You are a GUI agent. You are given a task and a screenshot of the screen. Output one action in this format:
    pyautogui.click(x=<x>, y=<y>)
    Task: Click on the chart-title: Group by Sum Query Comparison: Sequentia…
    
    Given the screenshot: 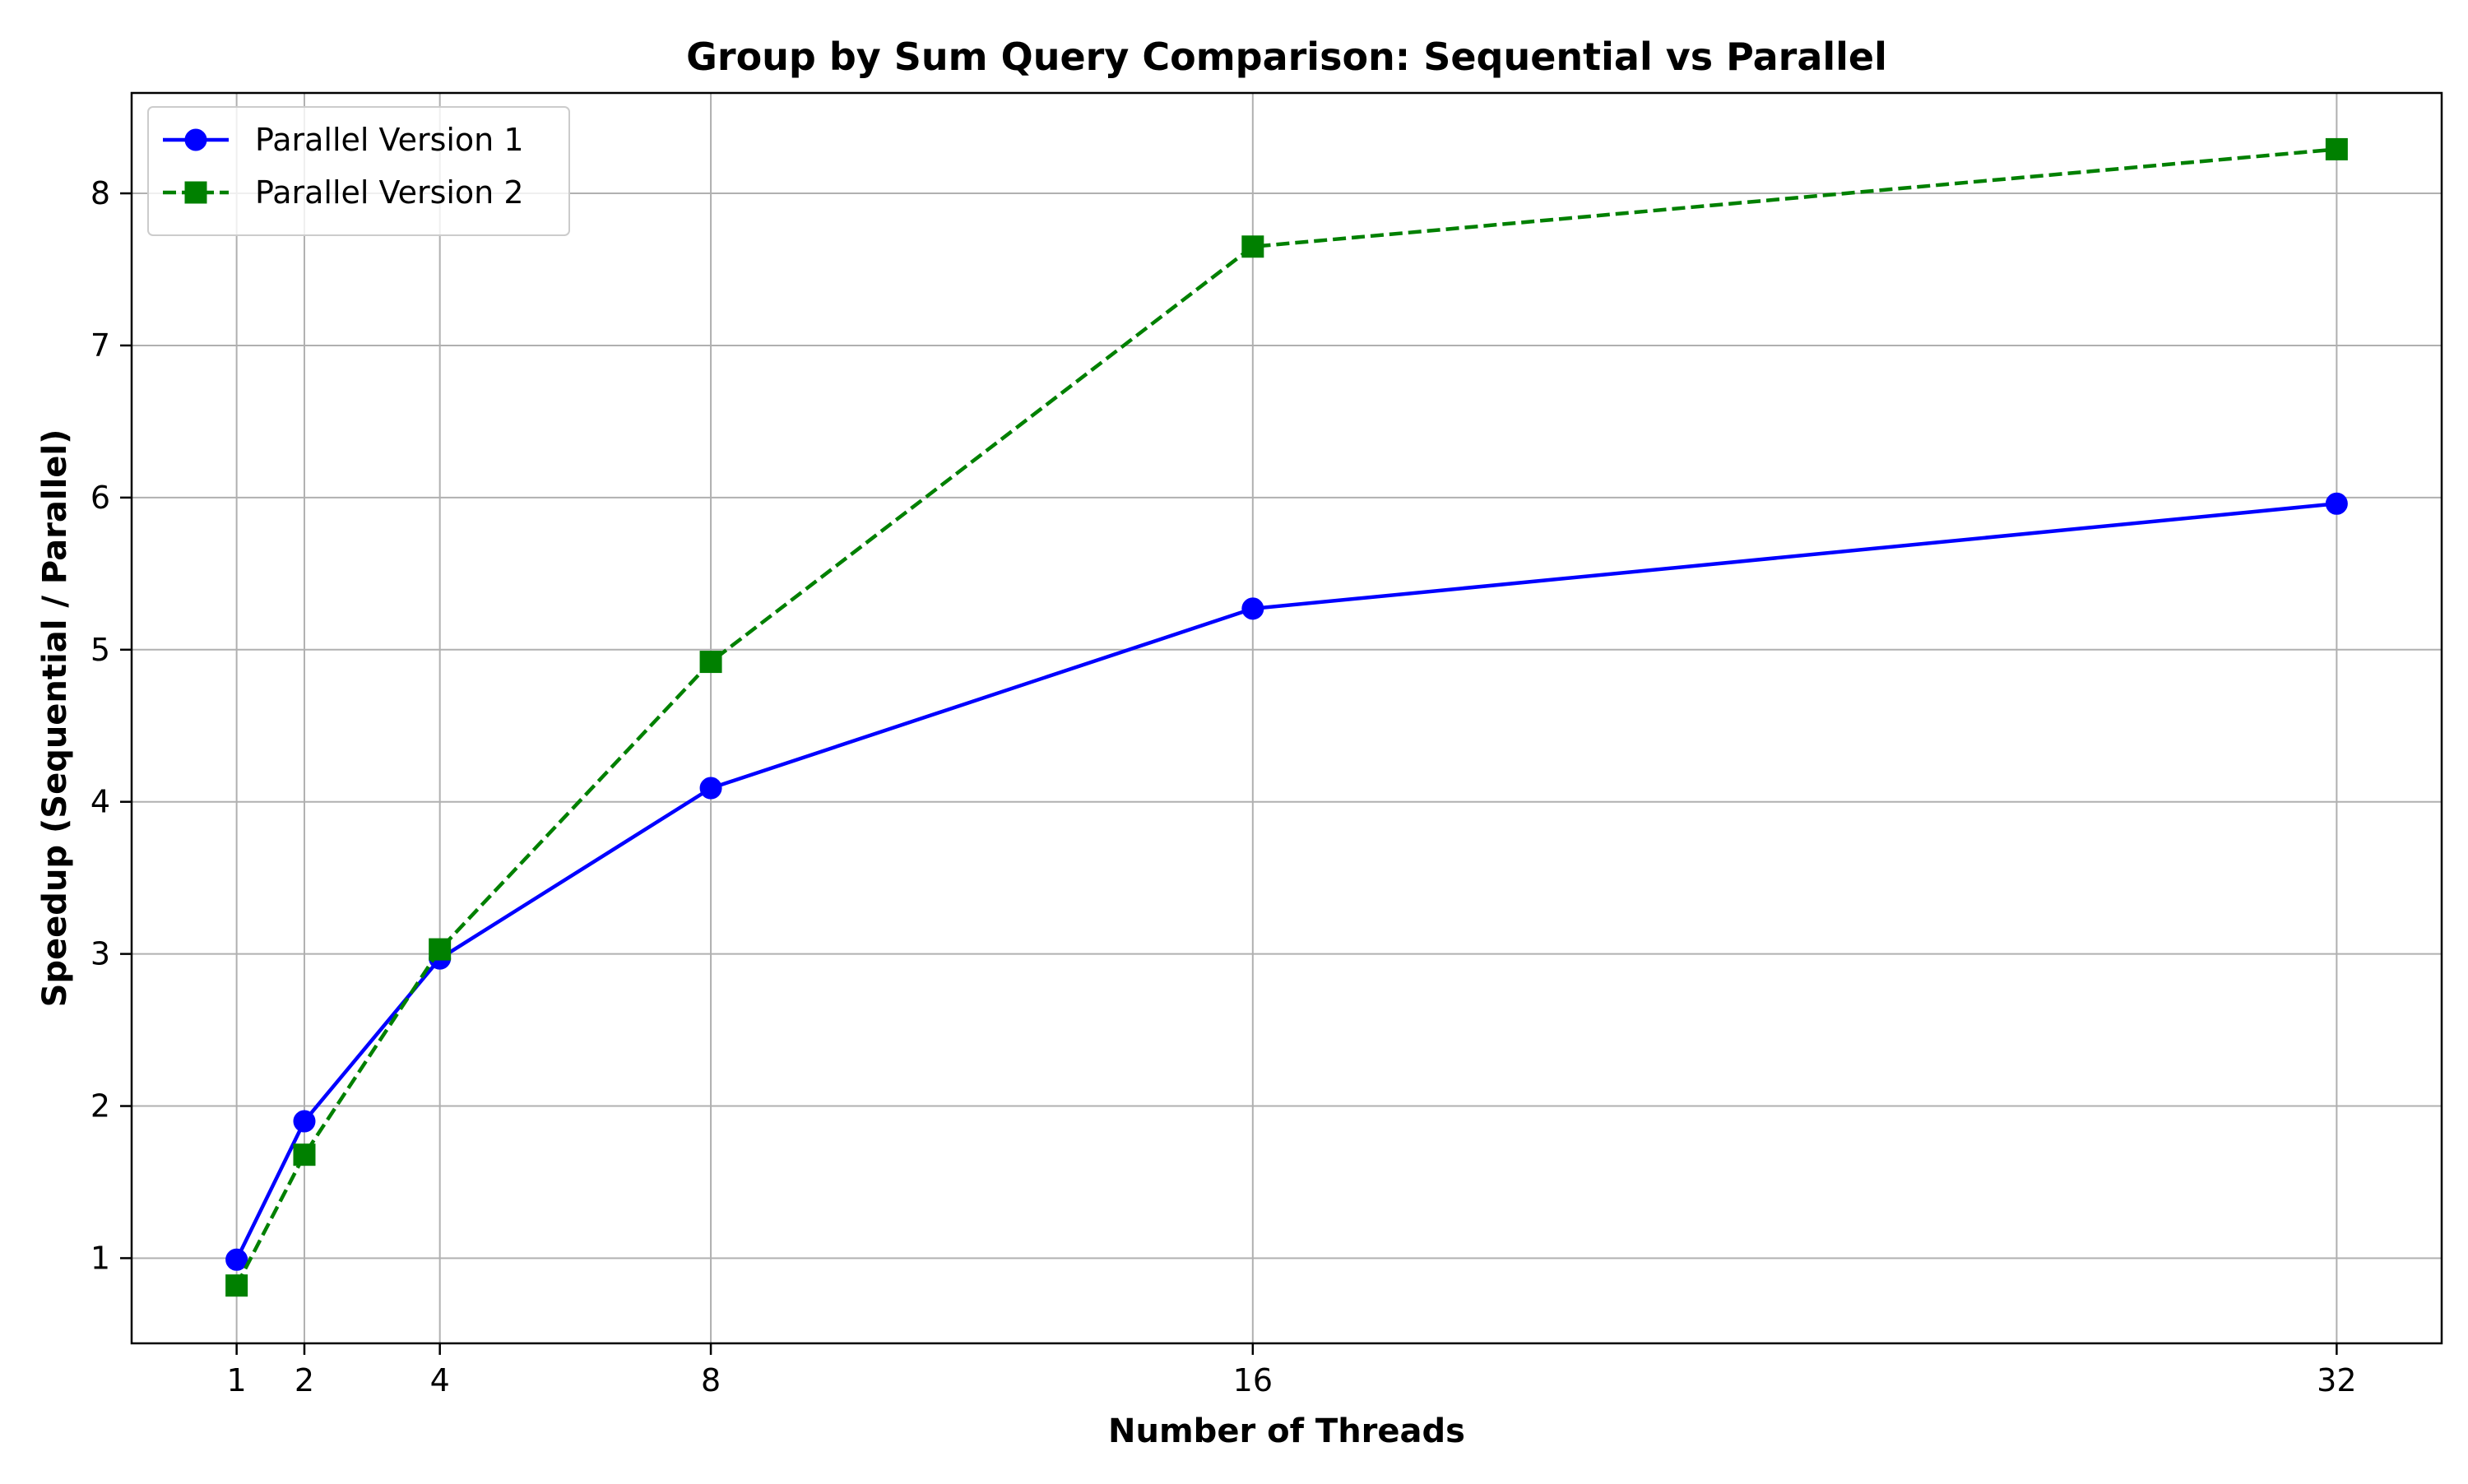 What is the action you would take?
    pyautogui.click(x=1286, y=57)
    